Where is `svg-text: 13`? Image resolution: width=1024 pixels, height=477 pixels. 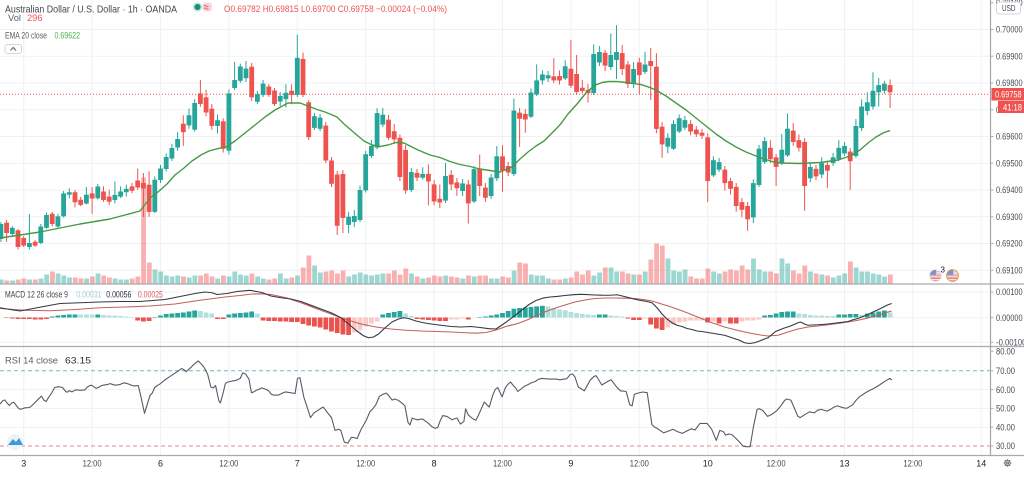
svg-text: 13 is located at coordinates (844, 464).